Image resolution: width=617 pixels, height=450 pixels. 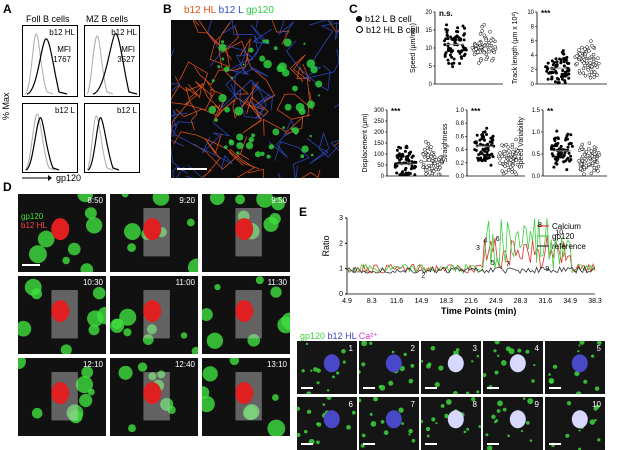 What do you see at coordinates (379, 133) in the screenshot?
I see `tick-label: 200` at bounding box center [379, 133].